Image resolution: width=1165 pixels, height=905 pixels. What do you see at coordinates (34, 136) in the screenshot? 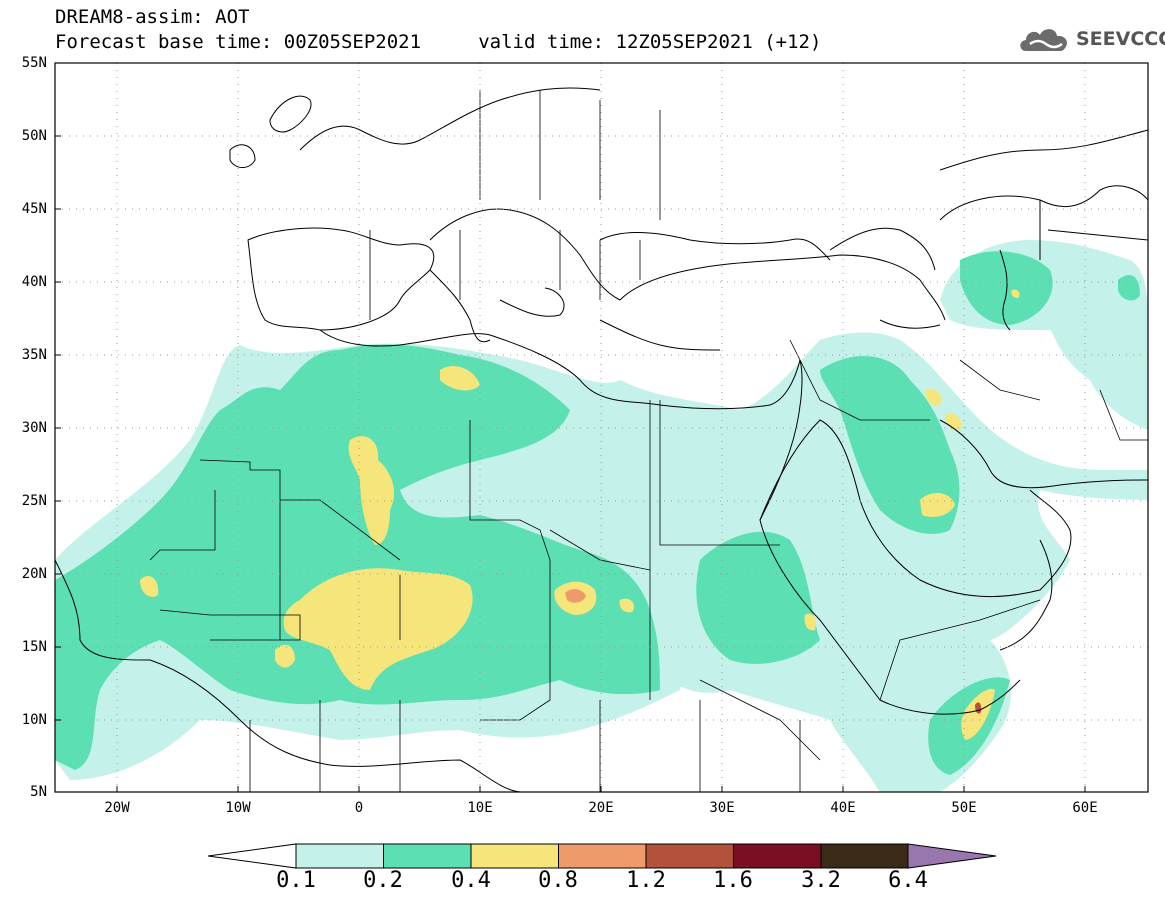
I see `lat-label: 50N` at bounding box center [34, 136].